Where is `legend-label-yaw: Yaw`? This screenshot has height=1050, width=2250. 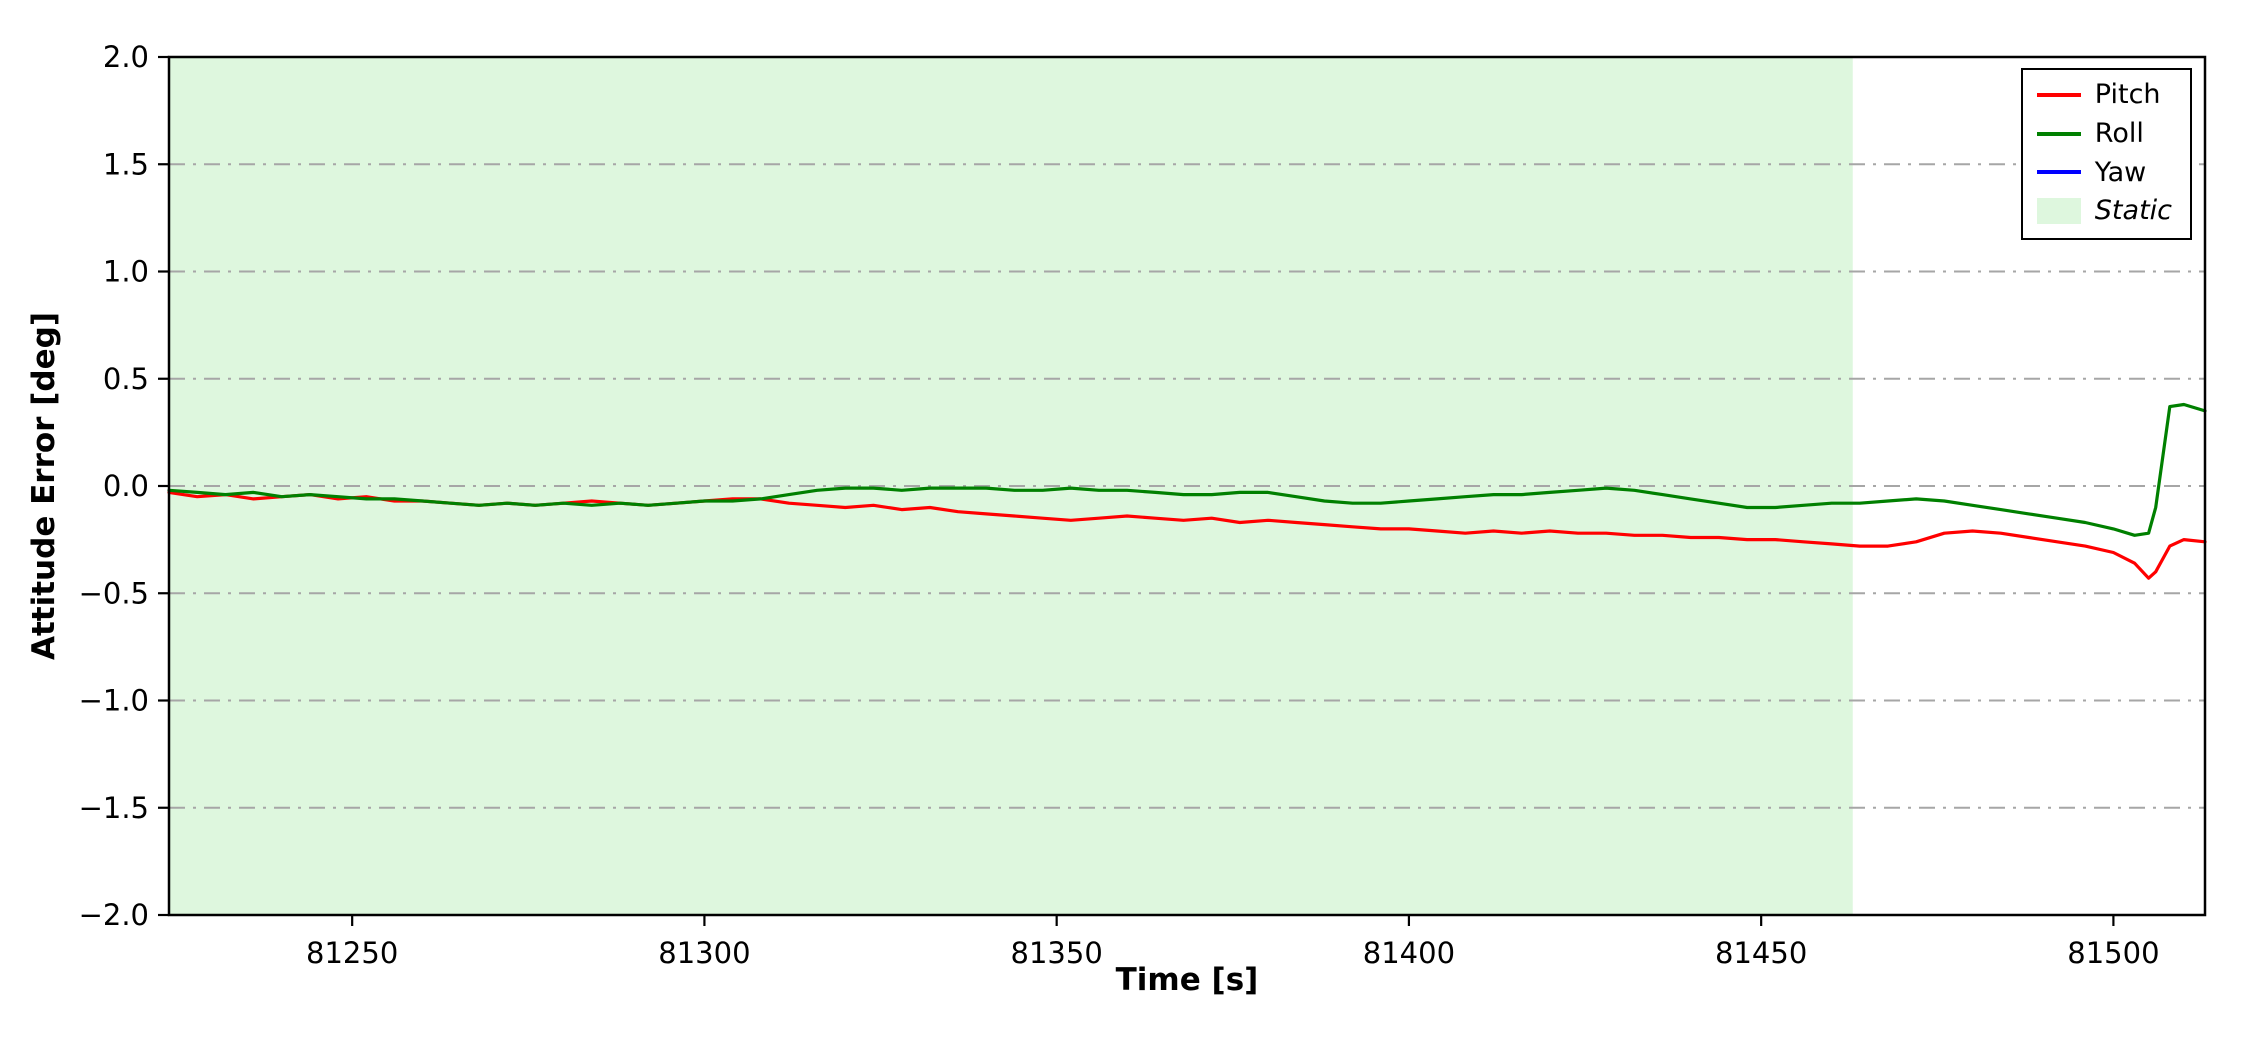 legend-label-yaw: Yaw is located at coordinates (2120, 172).